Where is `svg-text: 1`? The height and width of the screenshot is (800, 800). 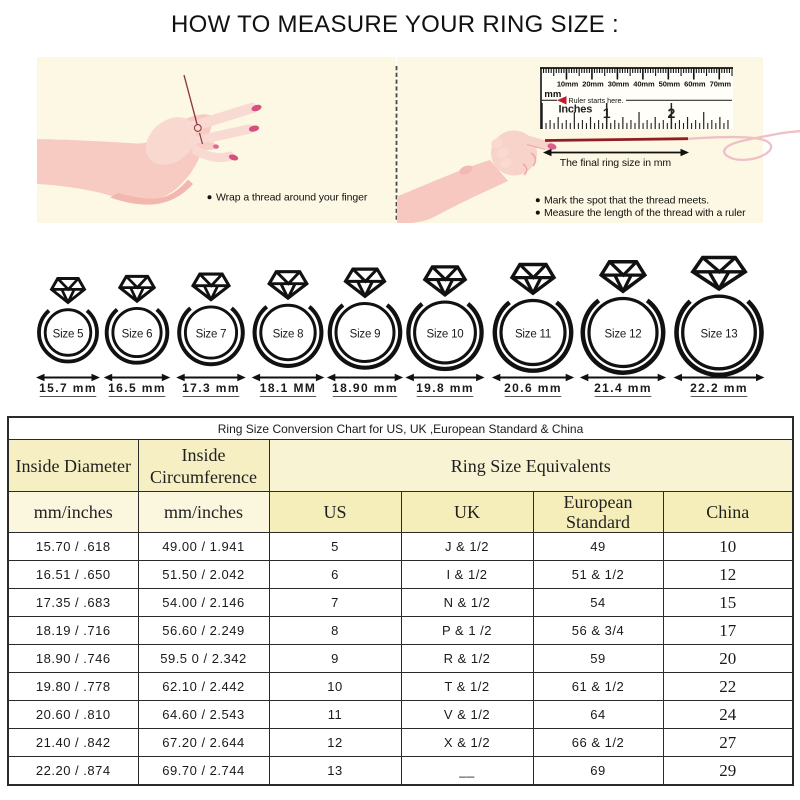 svg-text: 1 is located at coordinates (607, 113).